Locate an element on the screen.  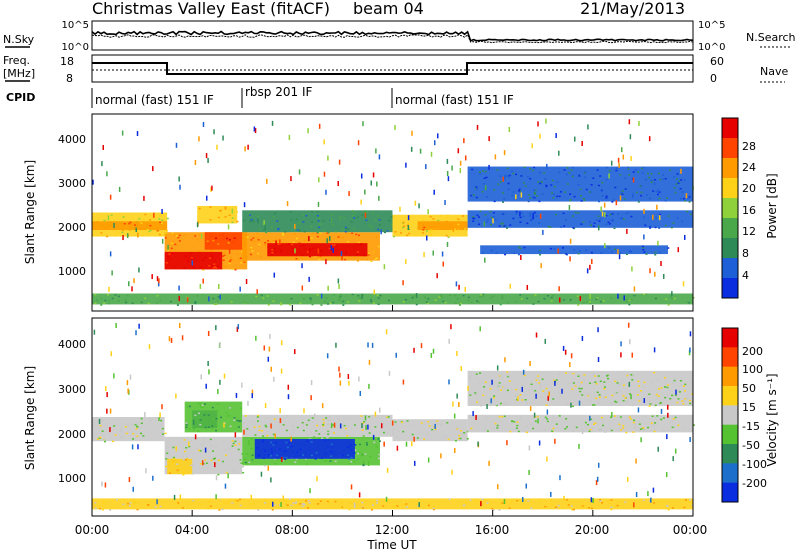
power-y-tick-2000: 2000 is located at coordinates (72, 227).